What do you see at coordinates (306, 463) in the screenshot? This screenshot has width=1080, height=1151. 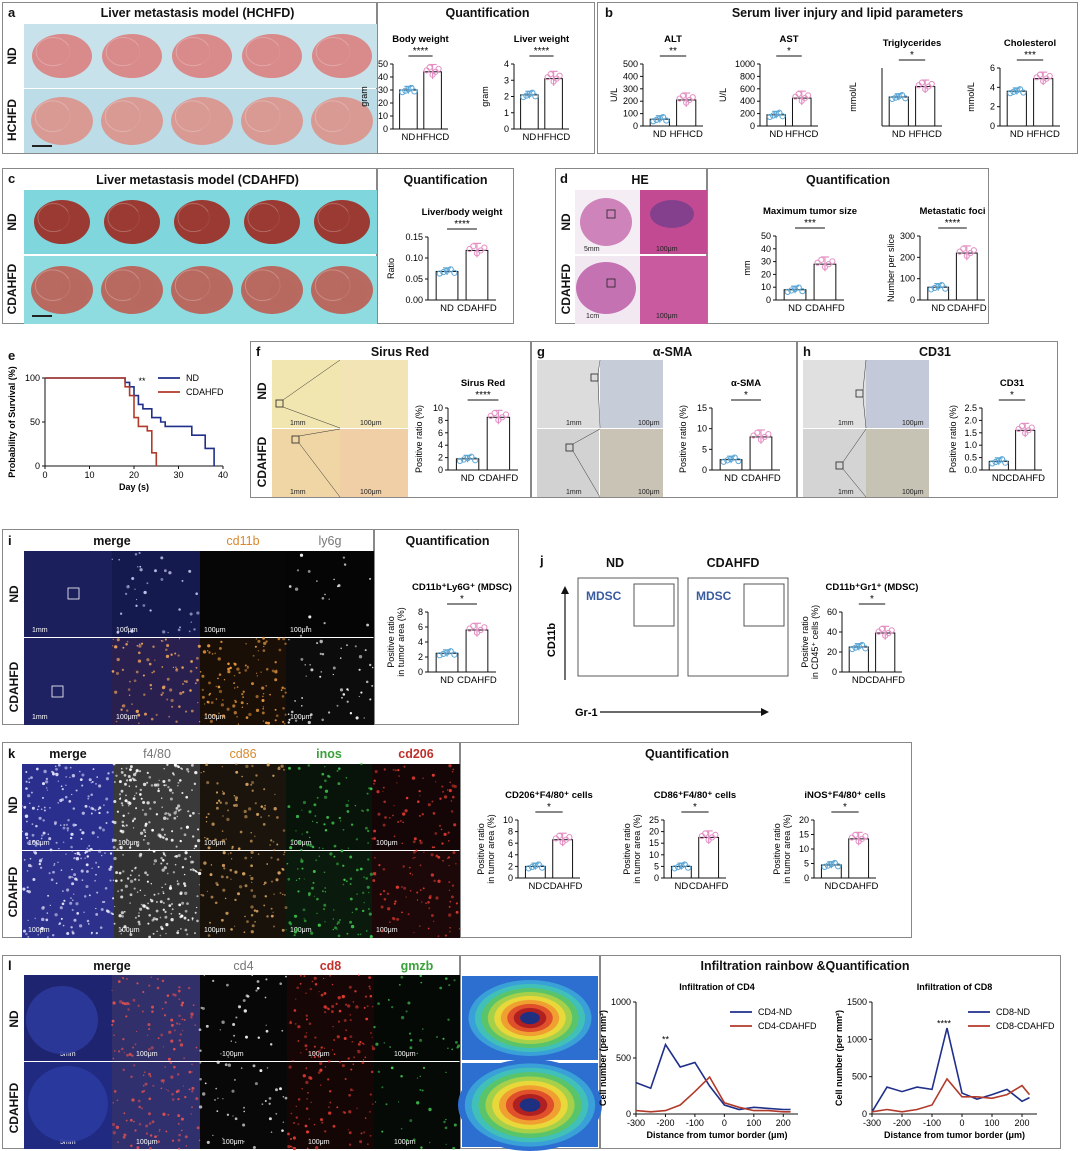 I see `sirus-cd-low` at bounding box center [306, 463].